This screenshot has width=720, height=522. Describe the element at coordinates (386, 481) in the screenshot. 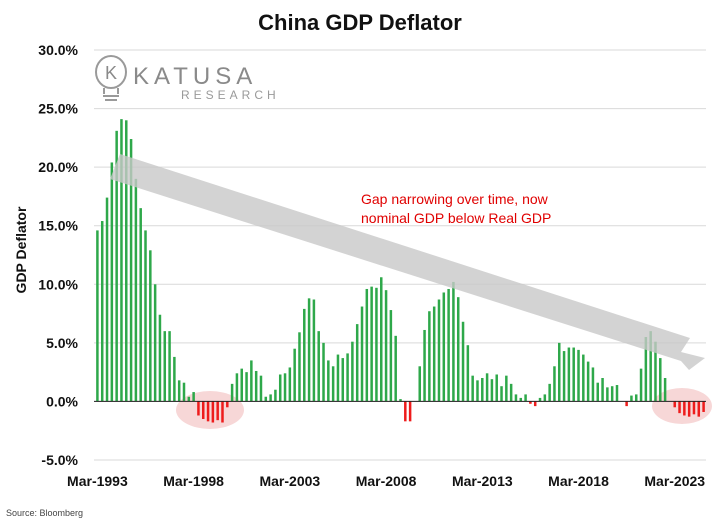

I see `x-tick-label: Mar-2008` at that location.